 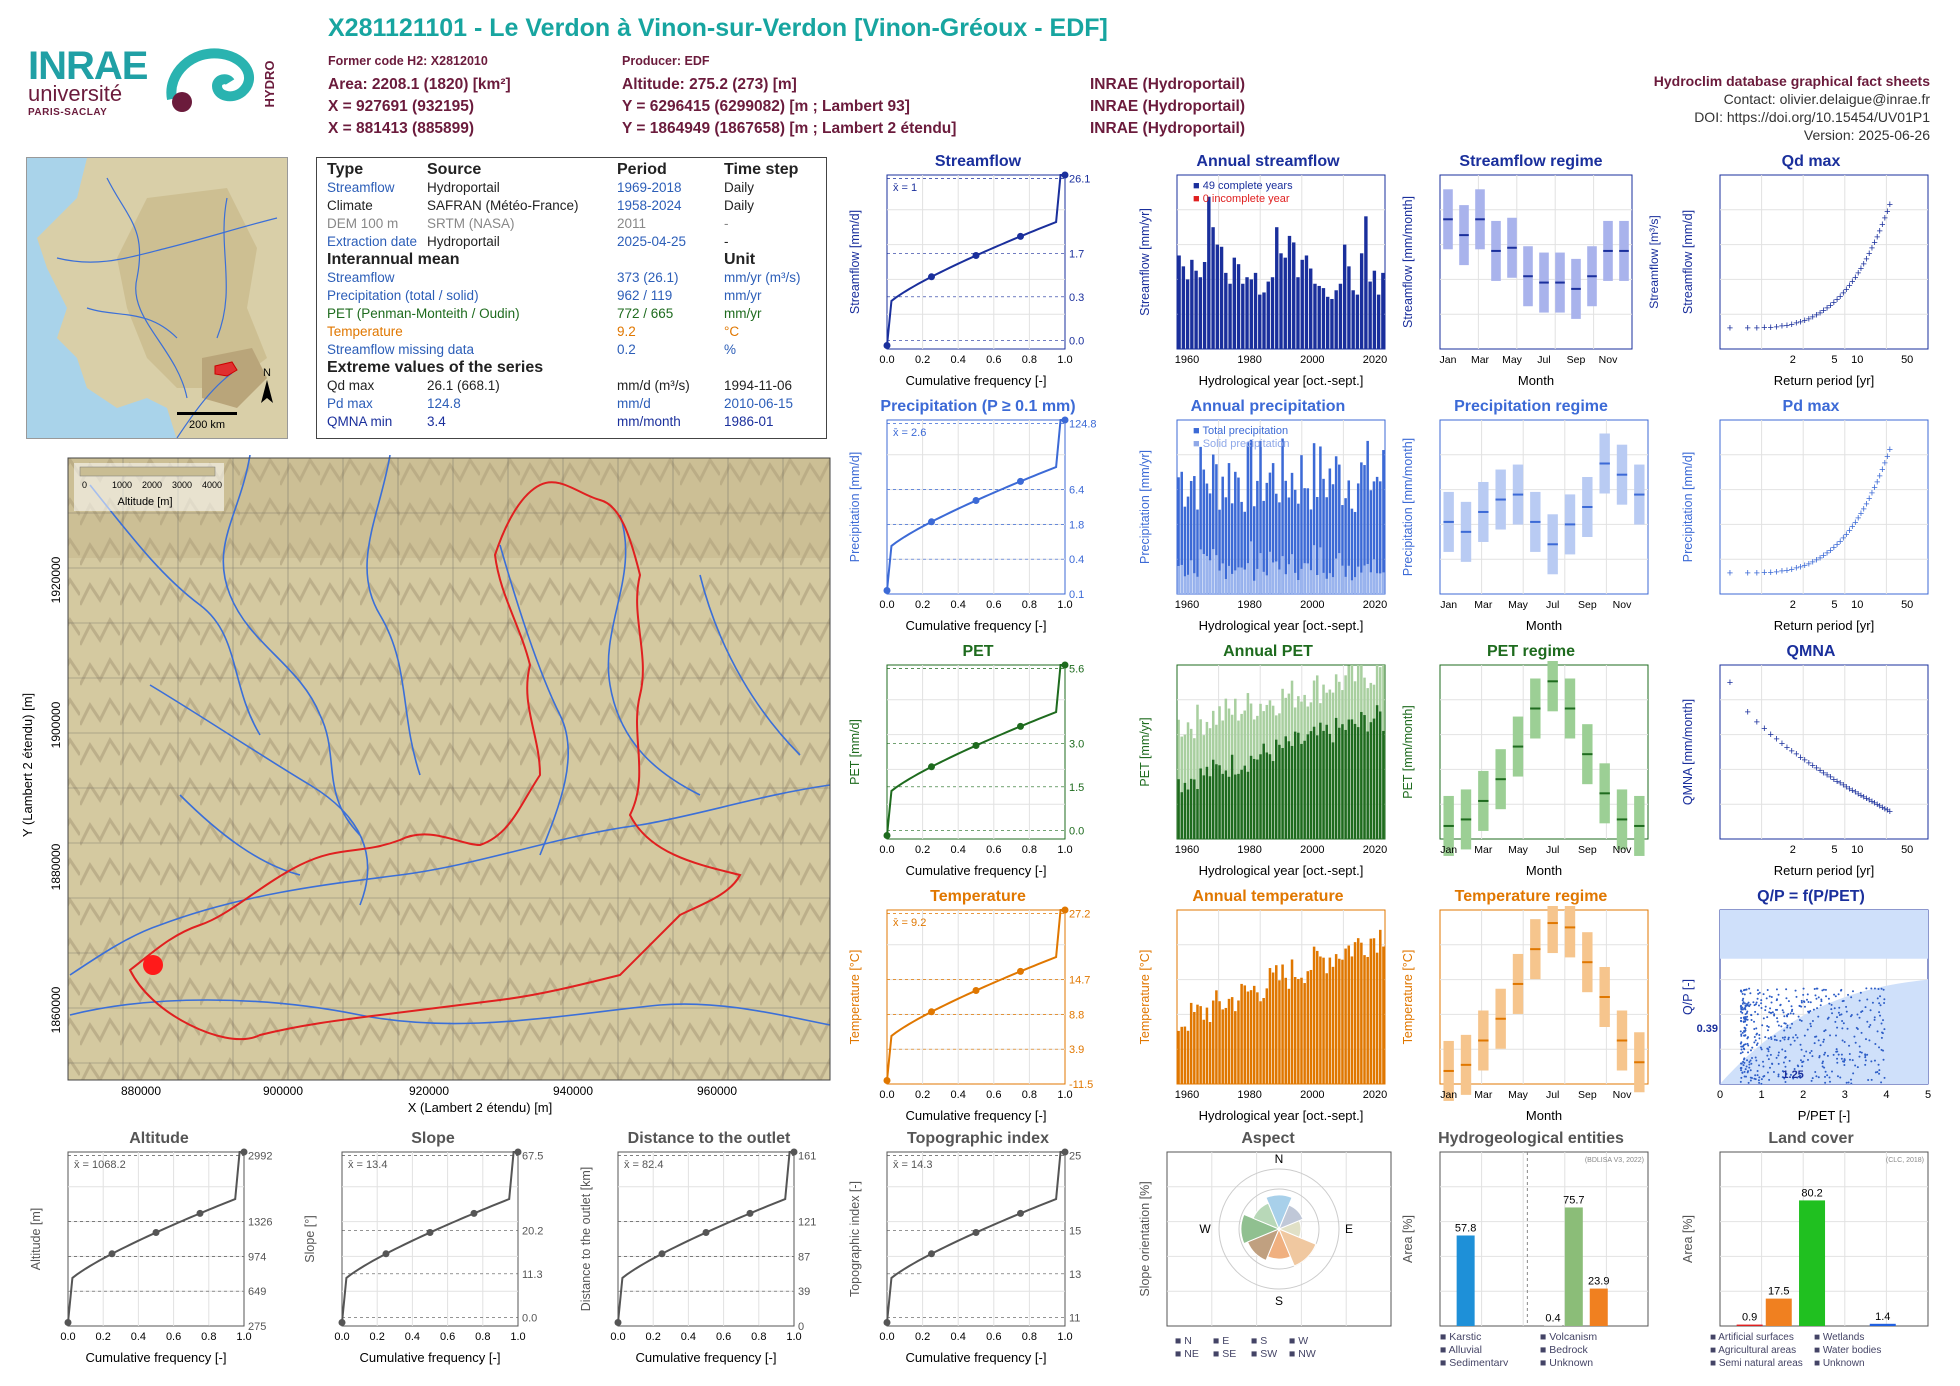 I want to click on pd-max-title: Pd max, so click(x=1811, y=406).